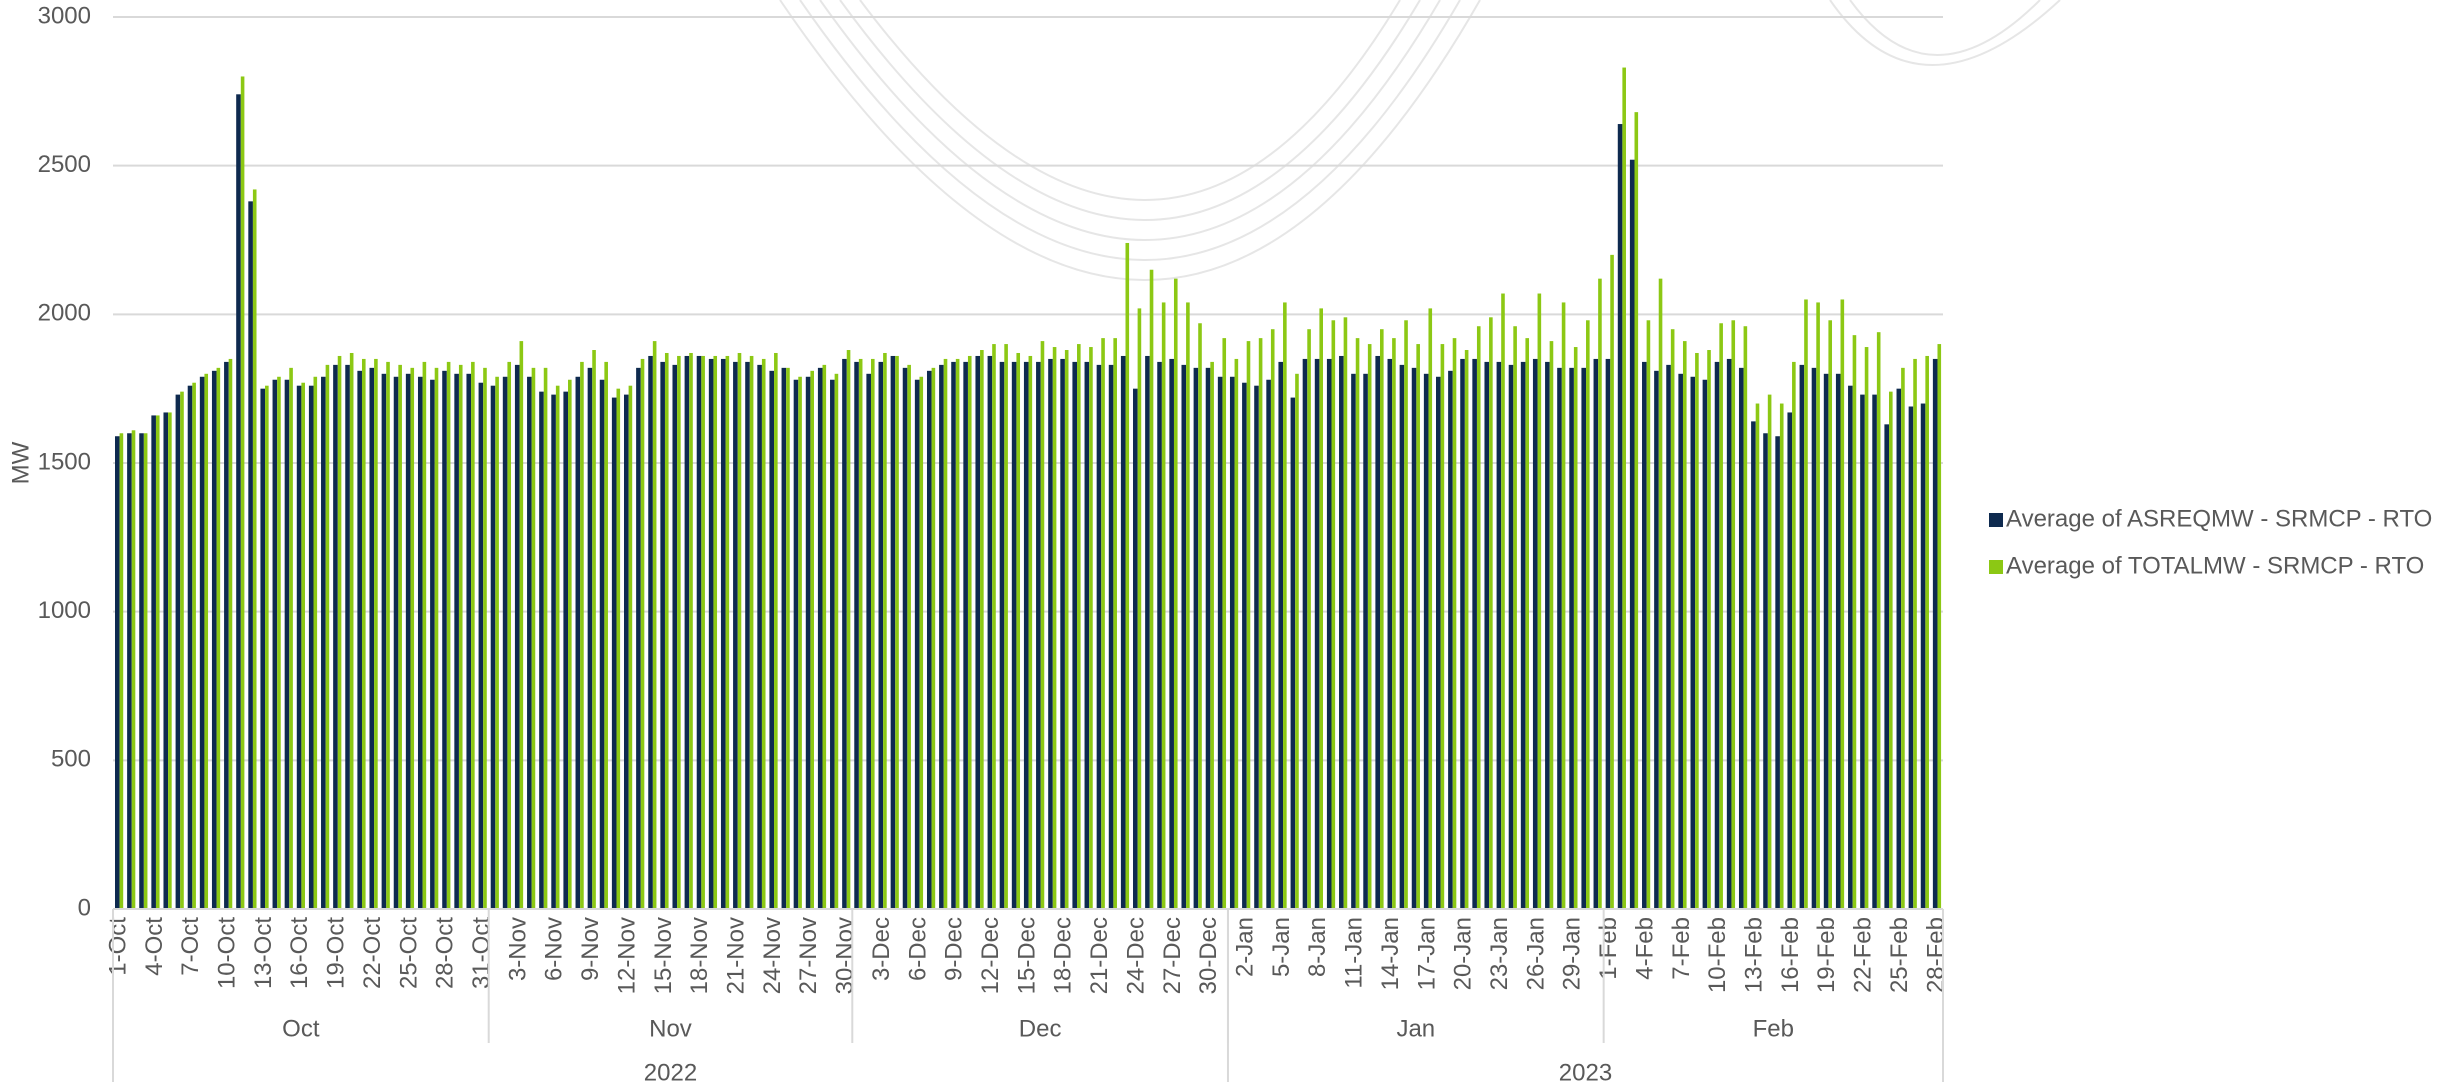  What do you see at coordinates (845, 955) in the screenshot?
I see `x-tick-label: 30-Nov` at bounding box center [845, 955].